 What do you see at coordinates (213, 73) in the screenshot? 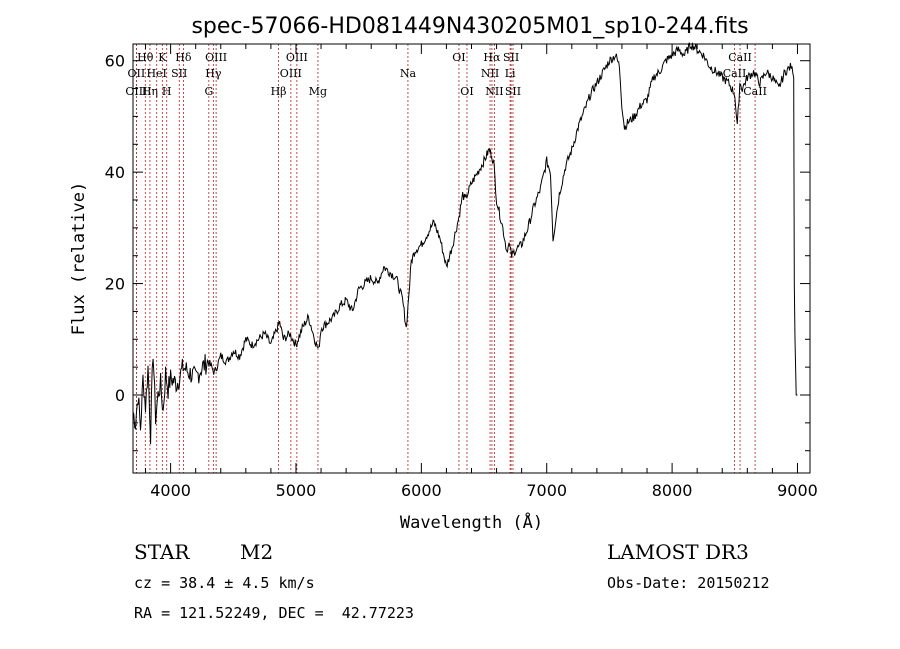
I see `spectral-line-label: Hγ` at bounding box center [213, 73].